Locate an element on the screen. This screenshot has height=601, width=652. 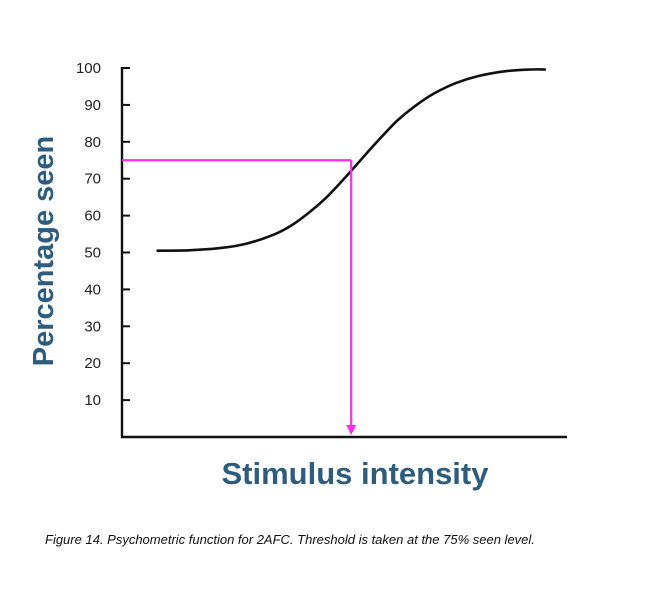
y-tick-label: 20 is located at coordinates (92, 363).